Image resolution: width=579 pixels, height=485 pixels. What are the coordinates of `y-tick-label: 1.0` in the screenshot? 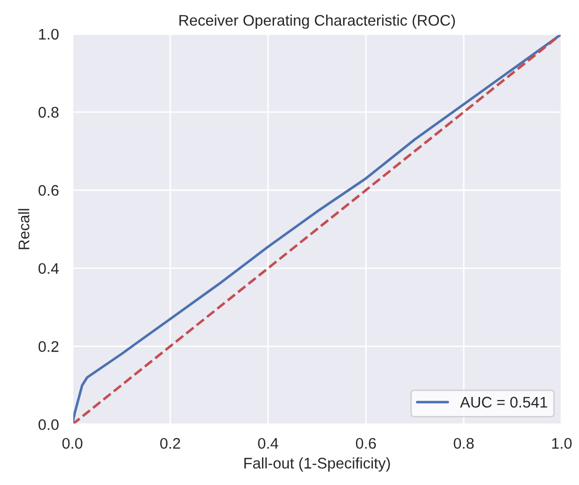 It's located at (49, 34).